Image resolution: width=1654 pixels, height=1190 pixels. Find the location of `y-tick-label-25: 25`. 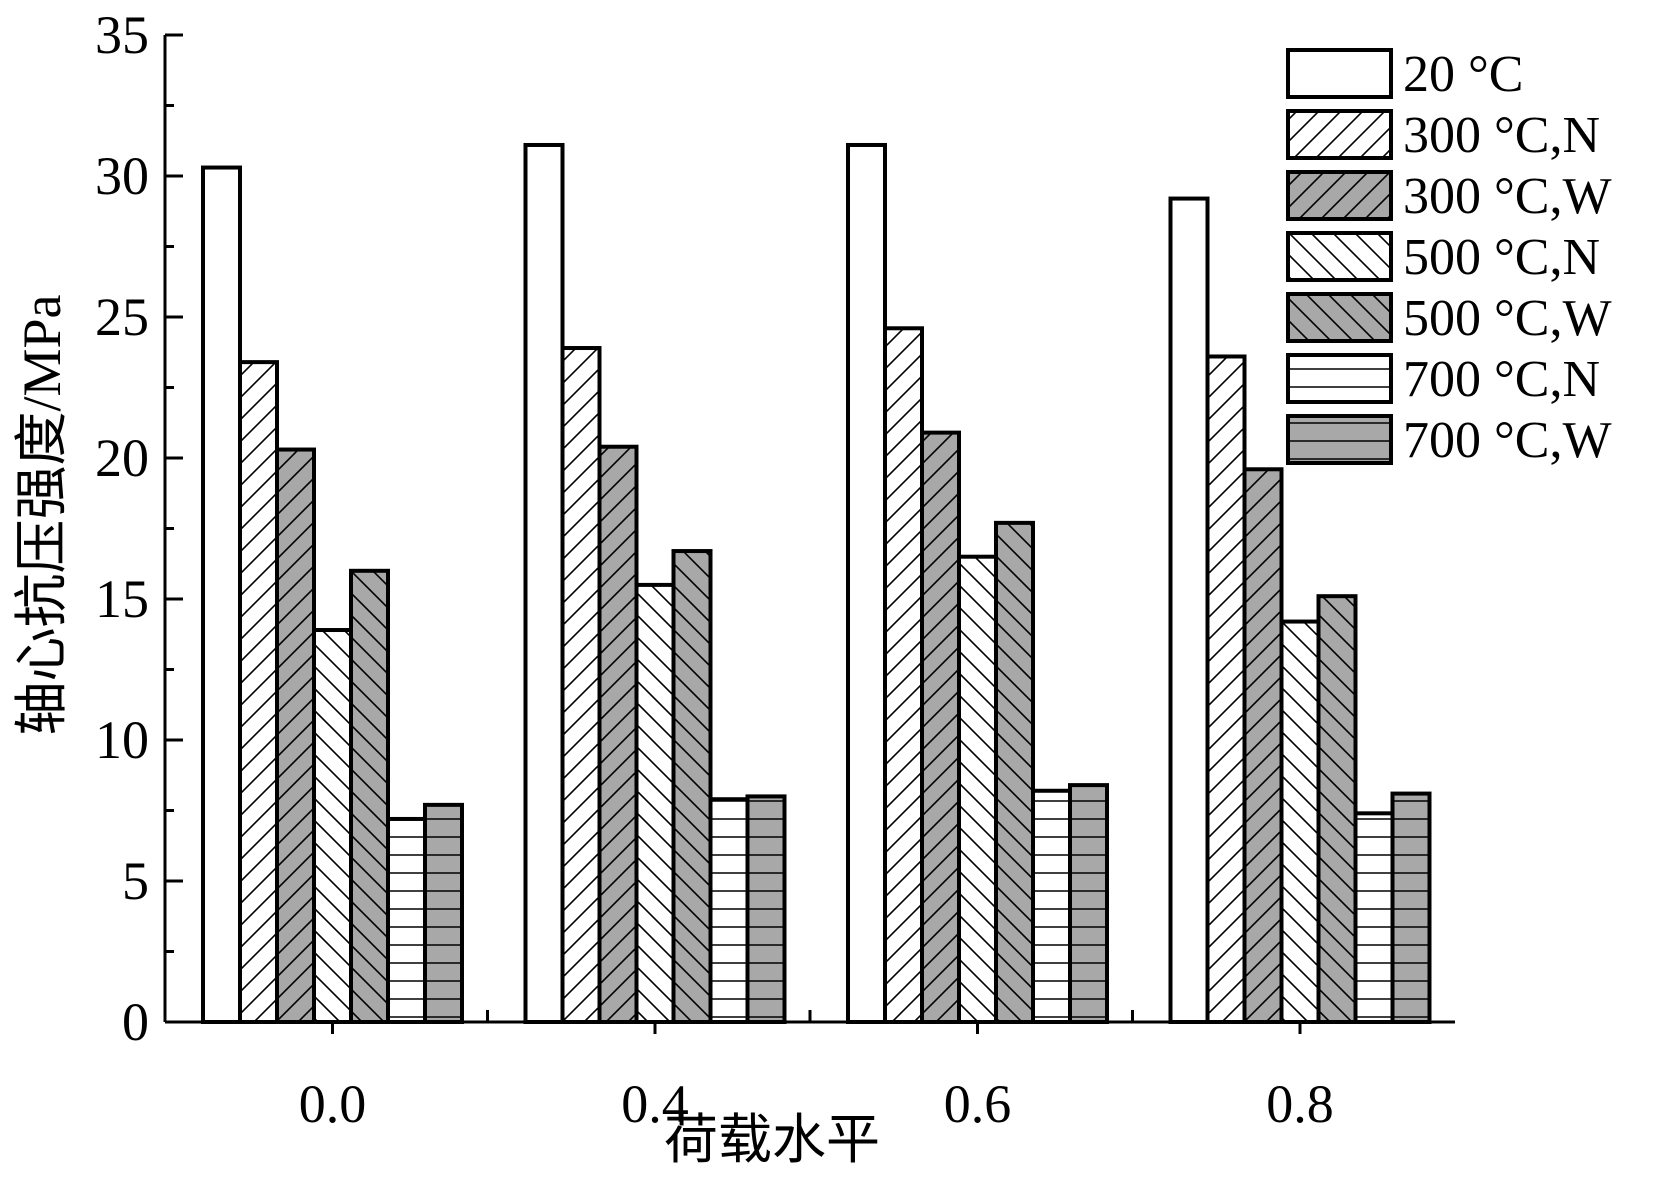

y-tick-label-25: 25 is located at coordinates (122, 317).